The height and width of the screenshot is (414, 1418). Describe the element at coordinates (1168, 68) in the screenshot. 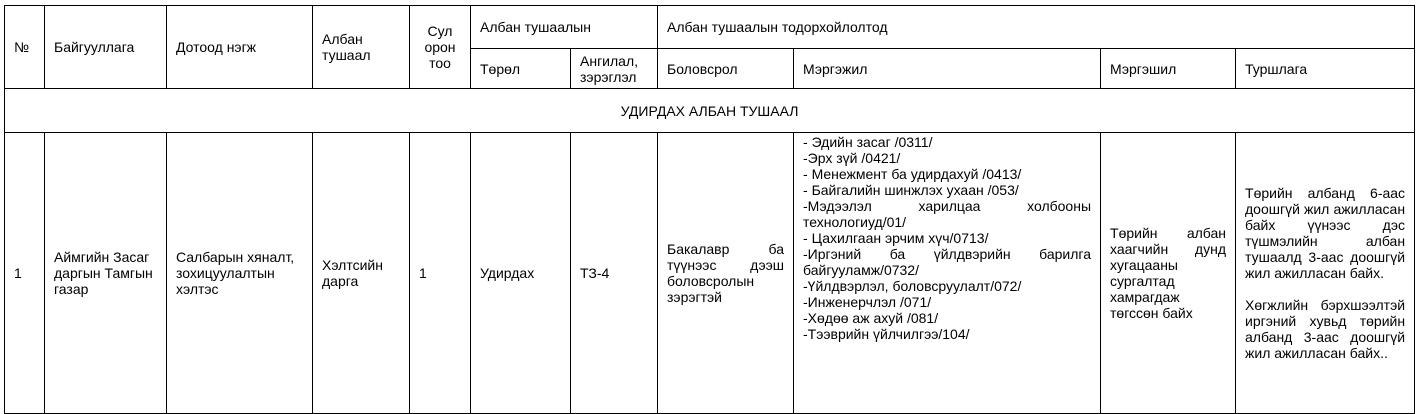

I see `header-qualification: Мэргэшил` at that location.